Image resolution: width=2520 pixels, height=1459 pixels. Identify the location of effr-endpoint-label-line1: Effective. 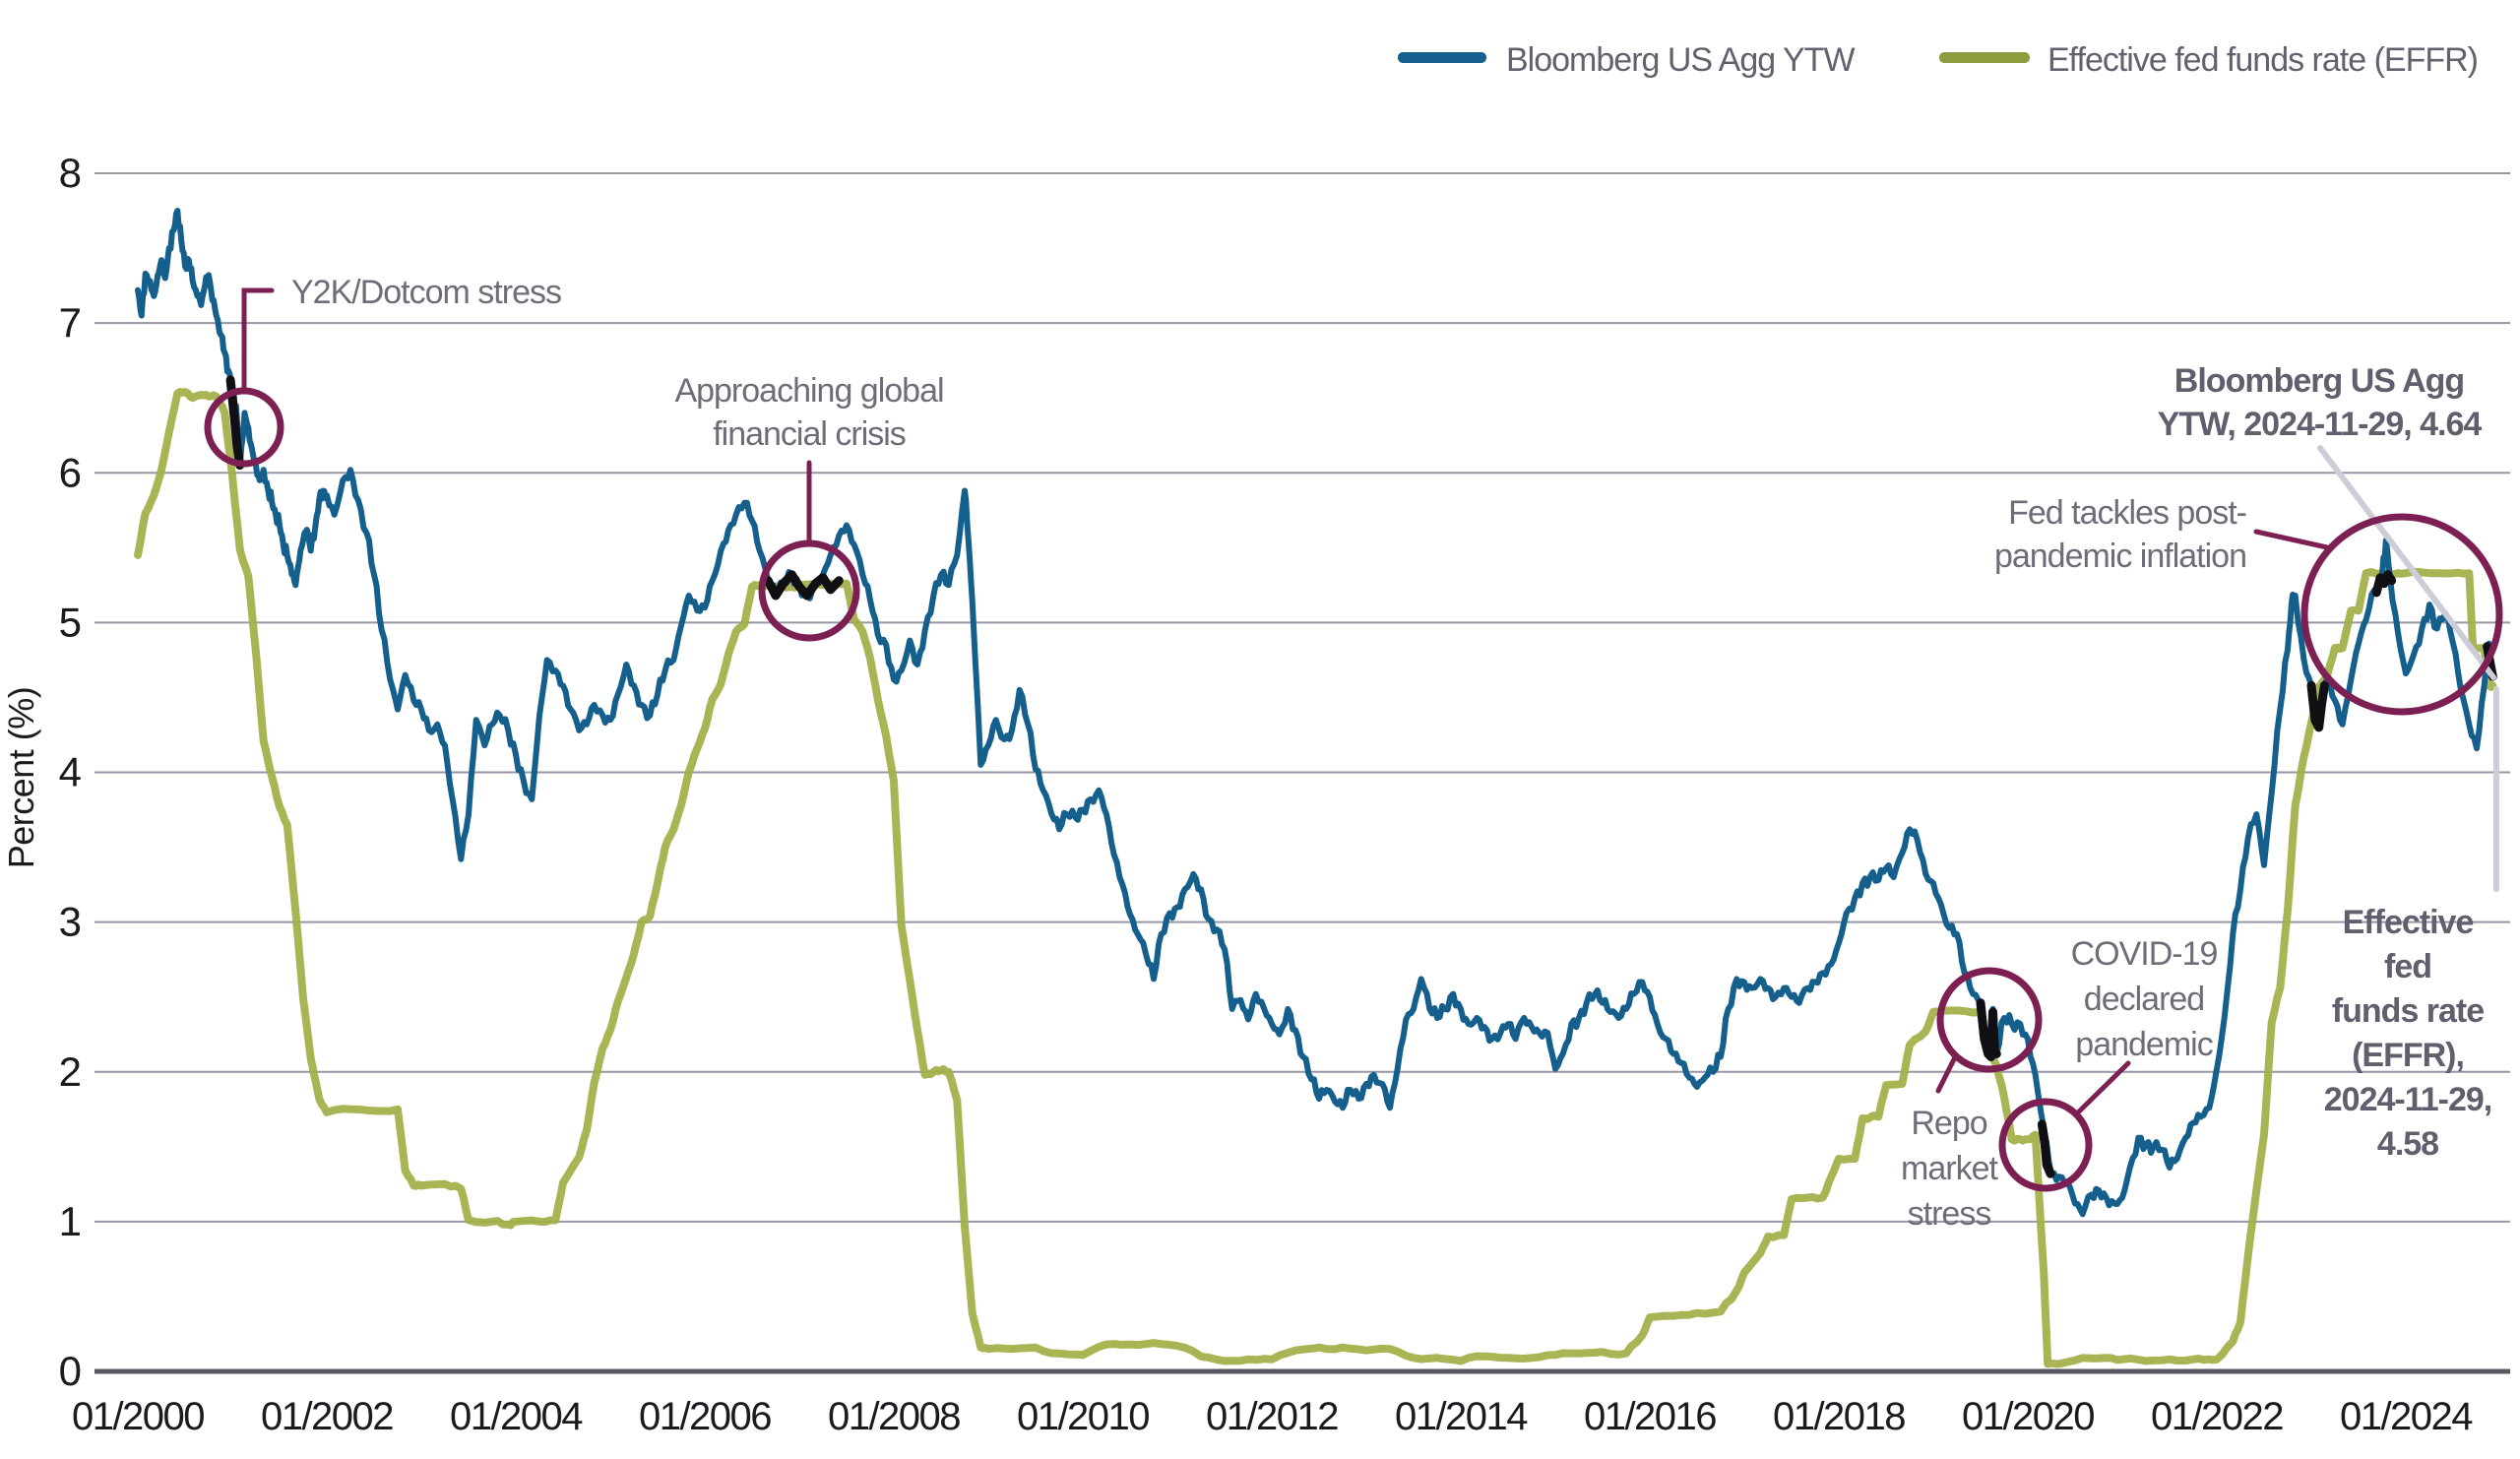
(2408, 922).